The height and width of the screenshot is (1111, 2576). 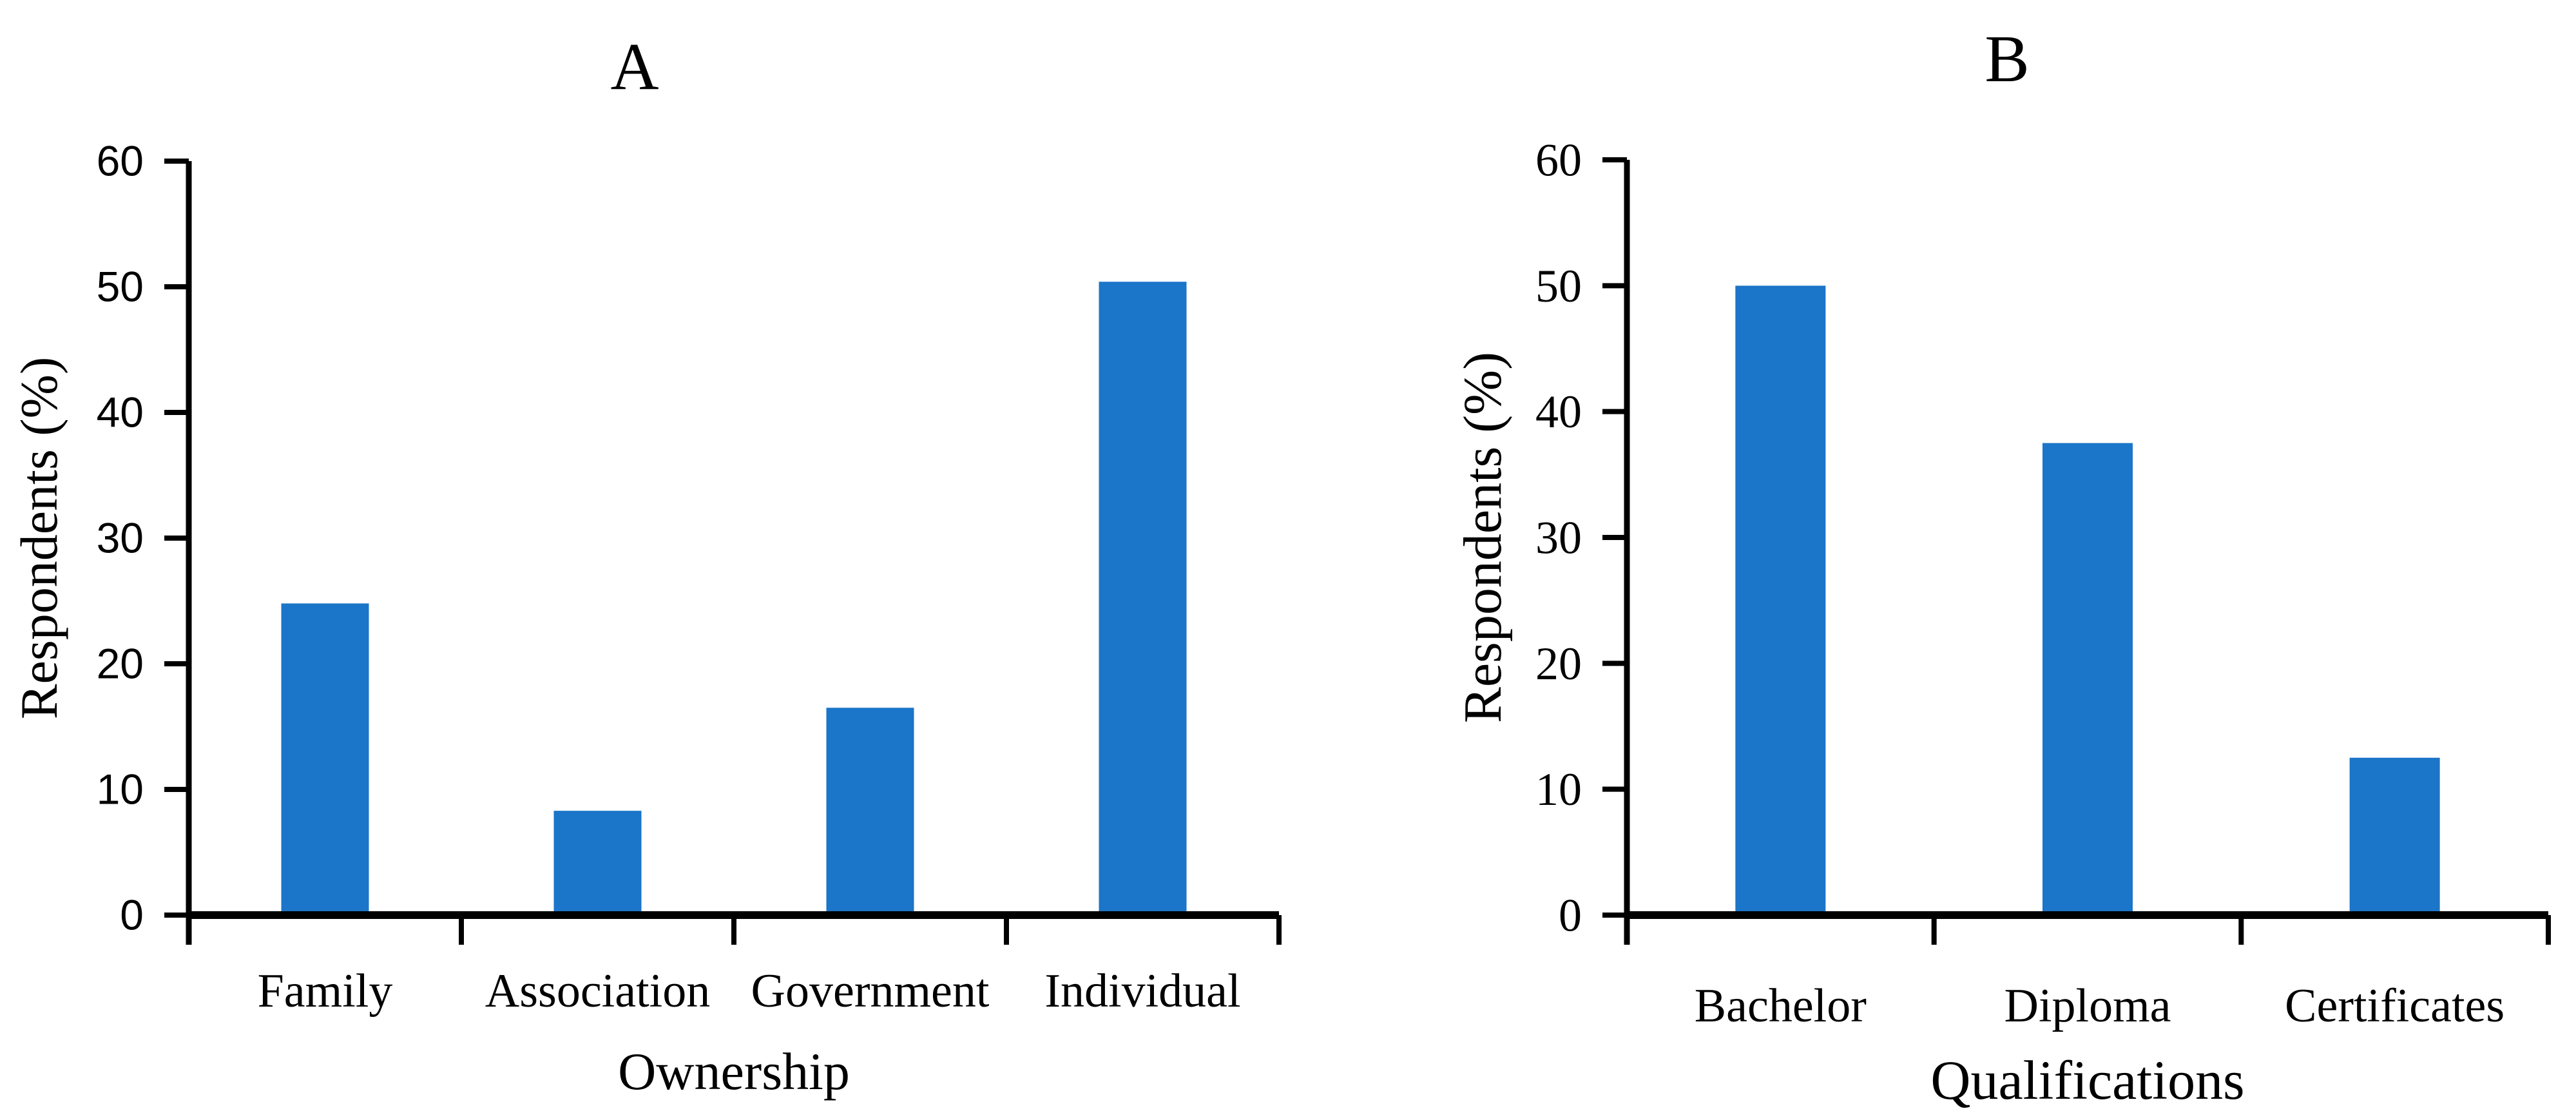 I want to click on bar-government, so click(x=870, y=811).